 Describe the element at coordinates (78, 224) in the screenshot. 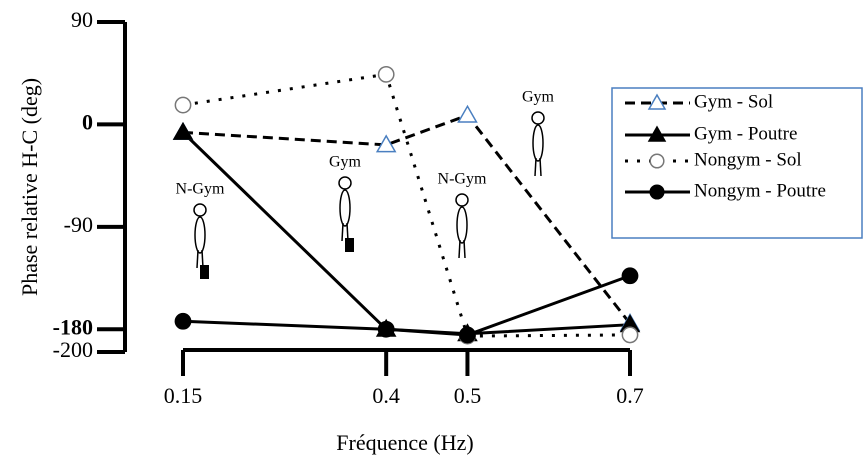

I see `y-tick-label: -90` at that location.